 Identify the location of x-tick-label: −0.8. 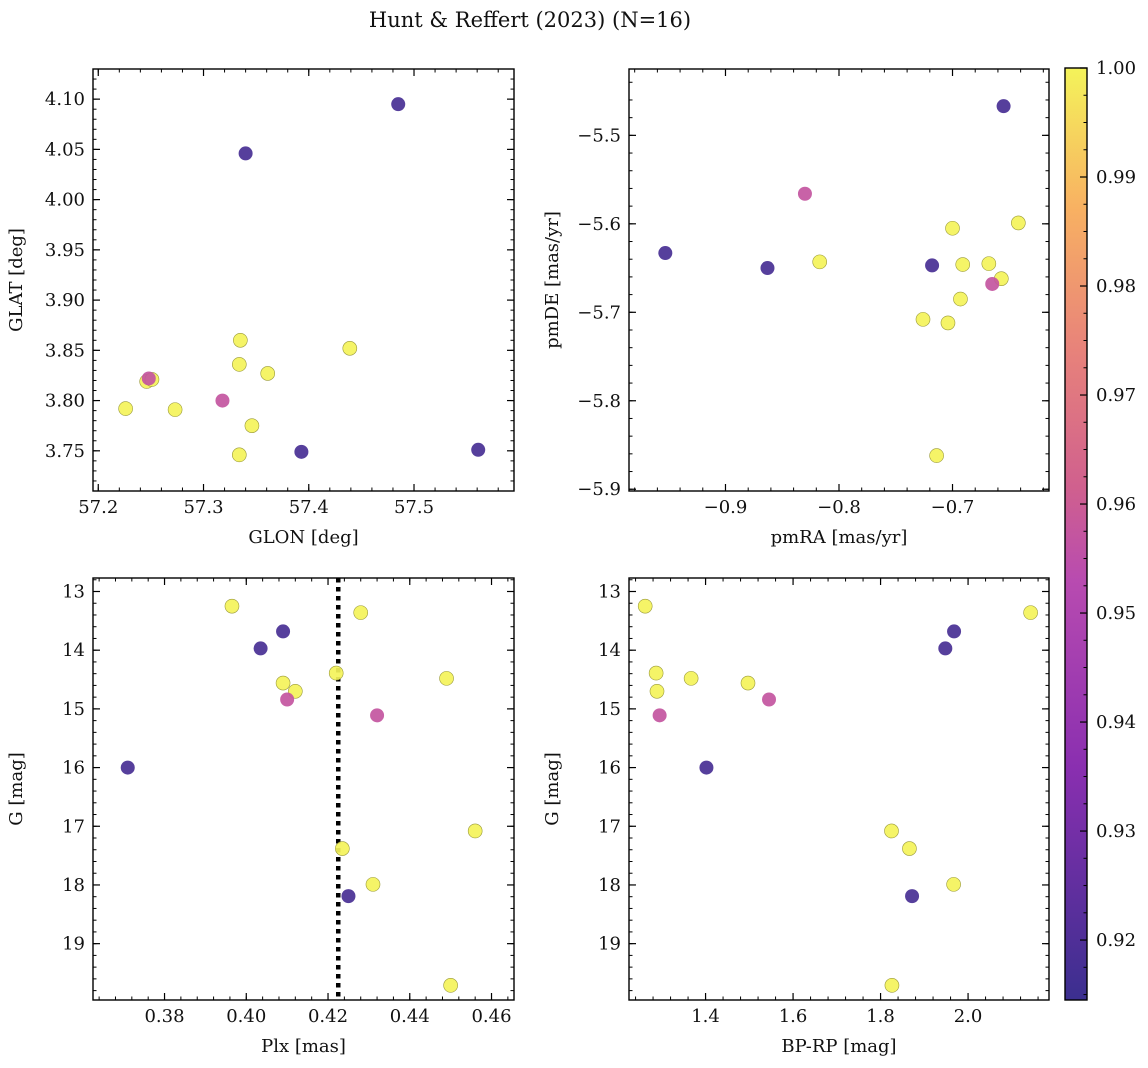
(839, 507).